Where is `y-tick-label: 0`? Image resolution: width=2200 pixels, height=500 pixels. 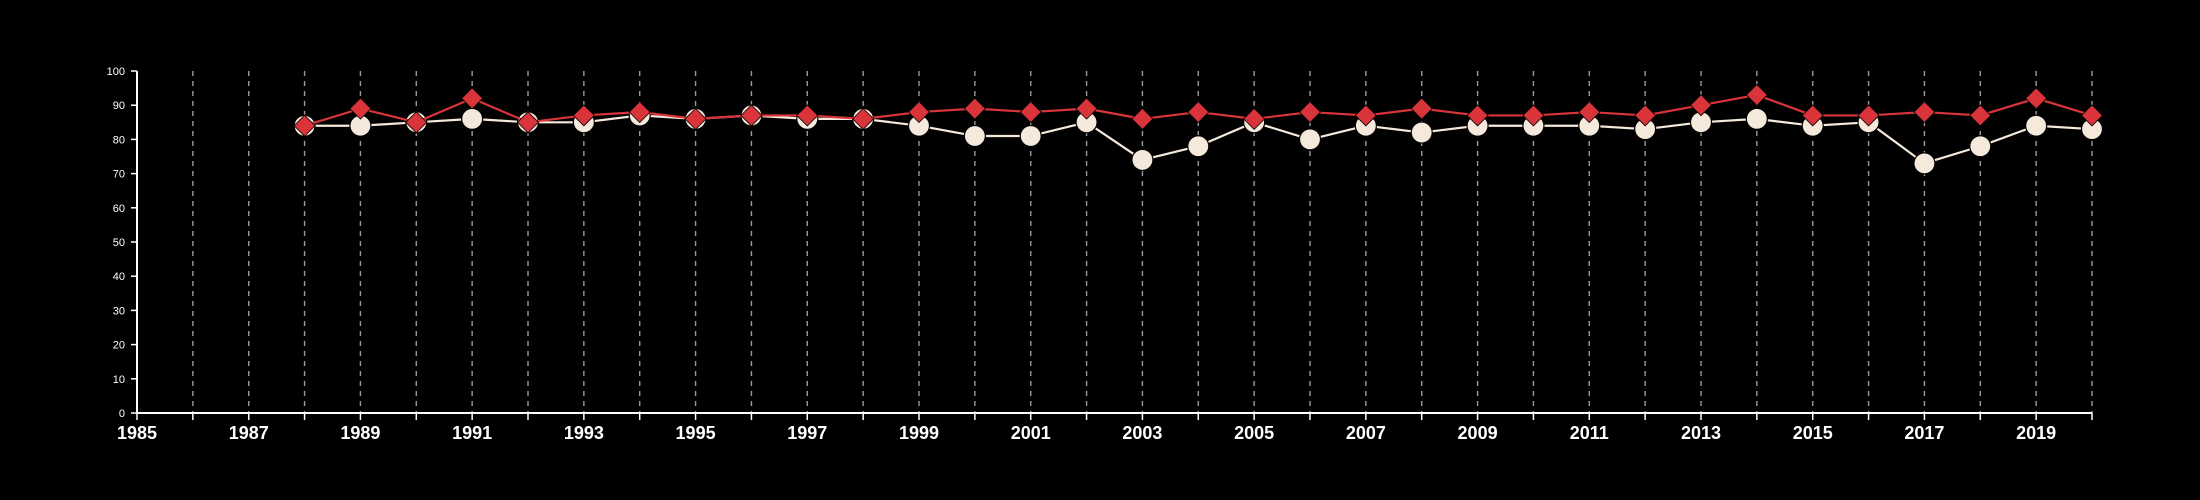 y-tick-label: 0 is located at coordinates (122, 414).